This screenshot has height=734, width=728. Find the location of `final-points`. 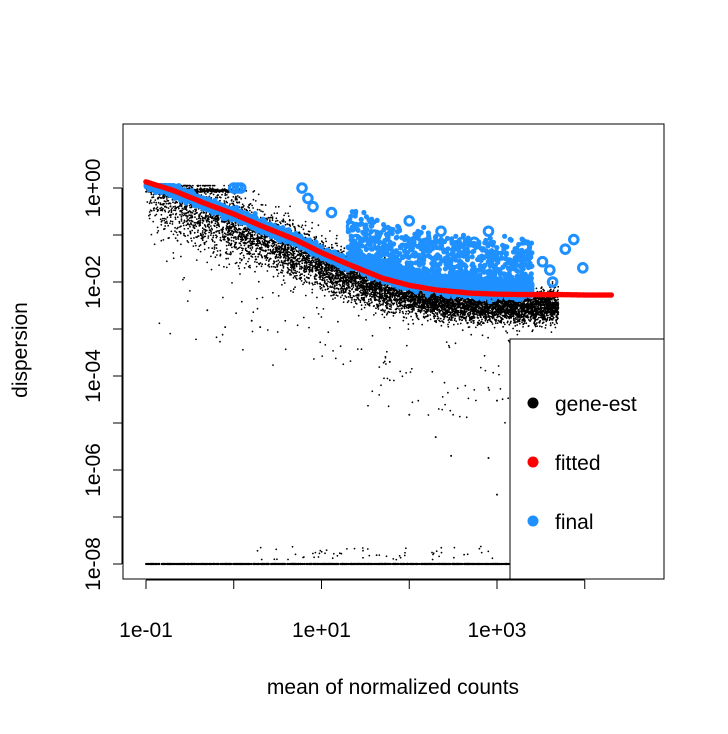

final-points is located at coordinates (366, 243).